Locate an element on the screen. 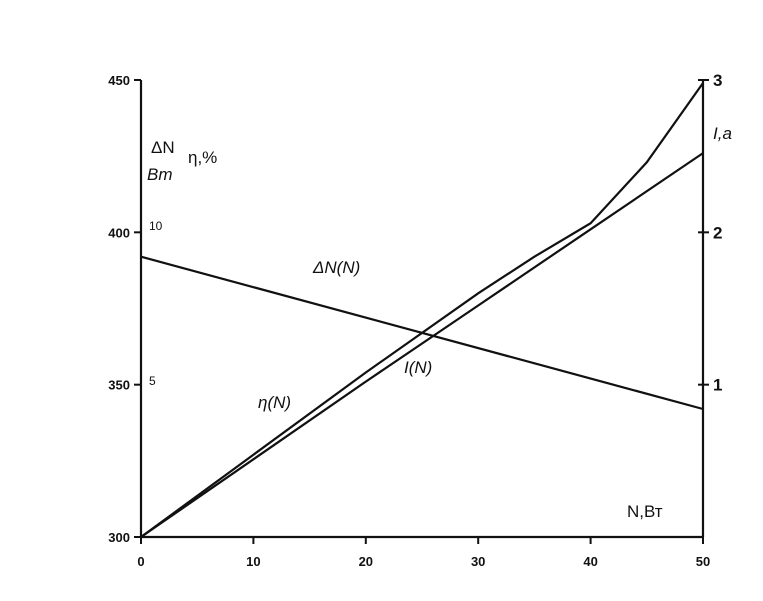  y-right-tick-label: 1 is located at coordinates (717, 385).